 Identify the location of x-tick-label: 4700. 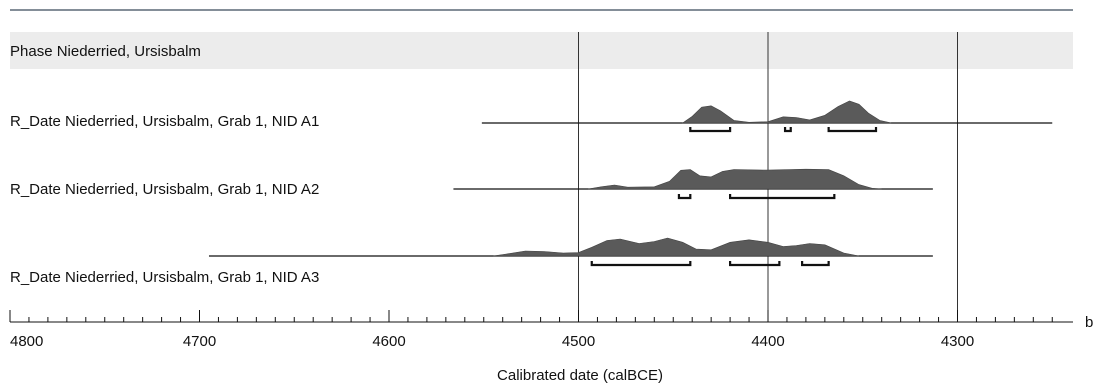
(199, 341).